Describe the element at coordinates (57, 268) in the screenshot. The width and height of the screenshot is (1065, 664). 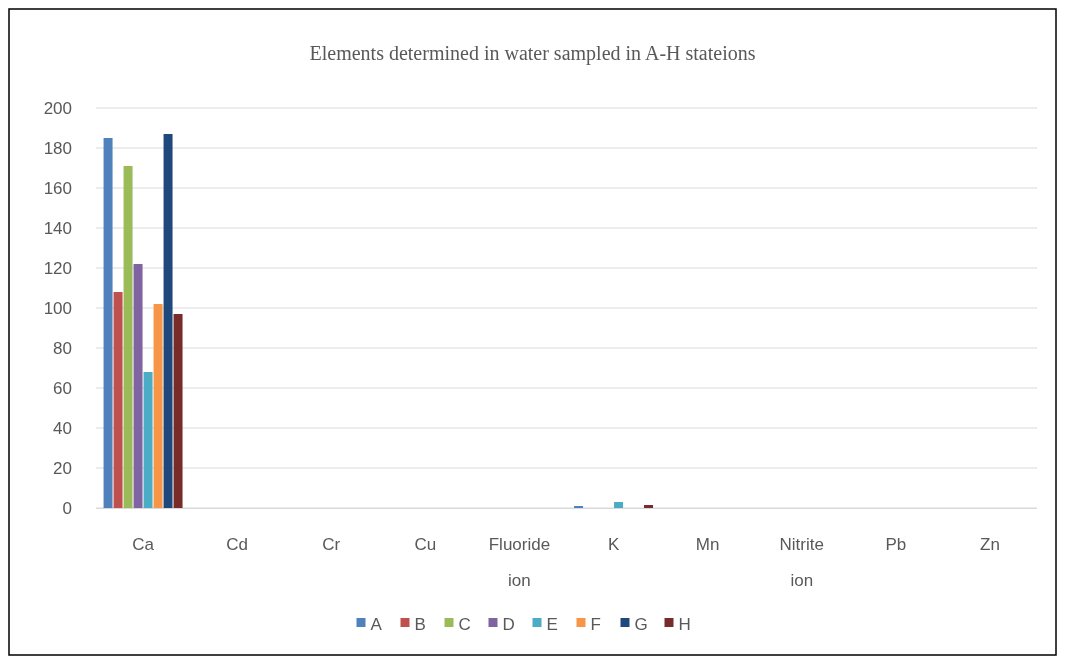
I see `y-tick-label: 120` at that location.